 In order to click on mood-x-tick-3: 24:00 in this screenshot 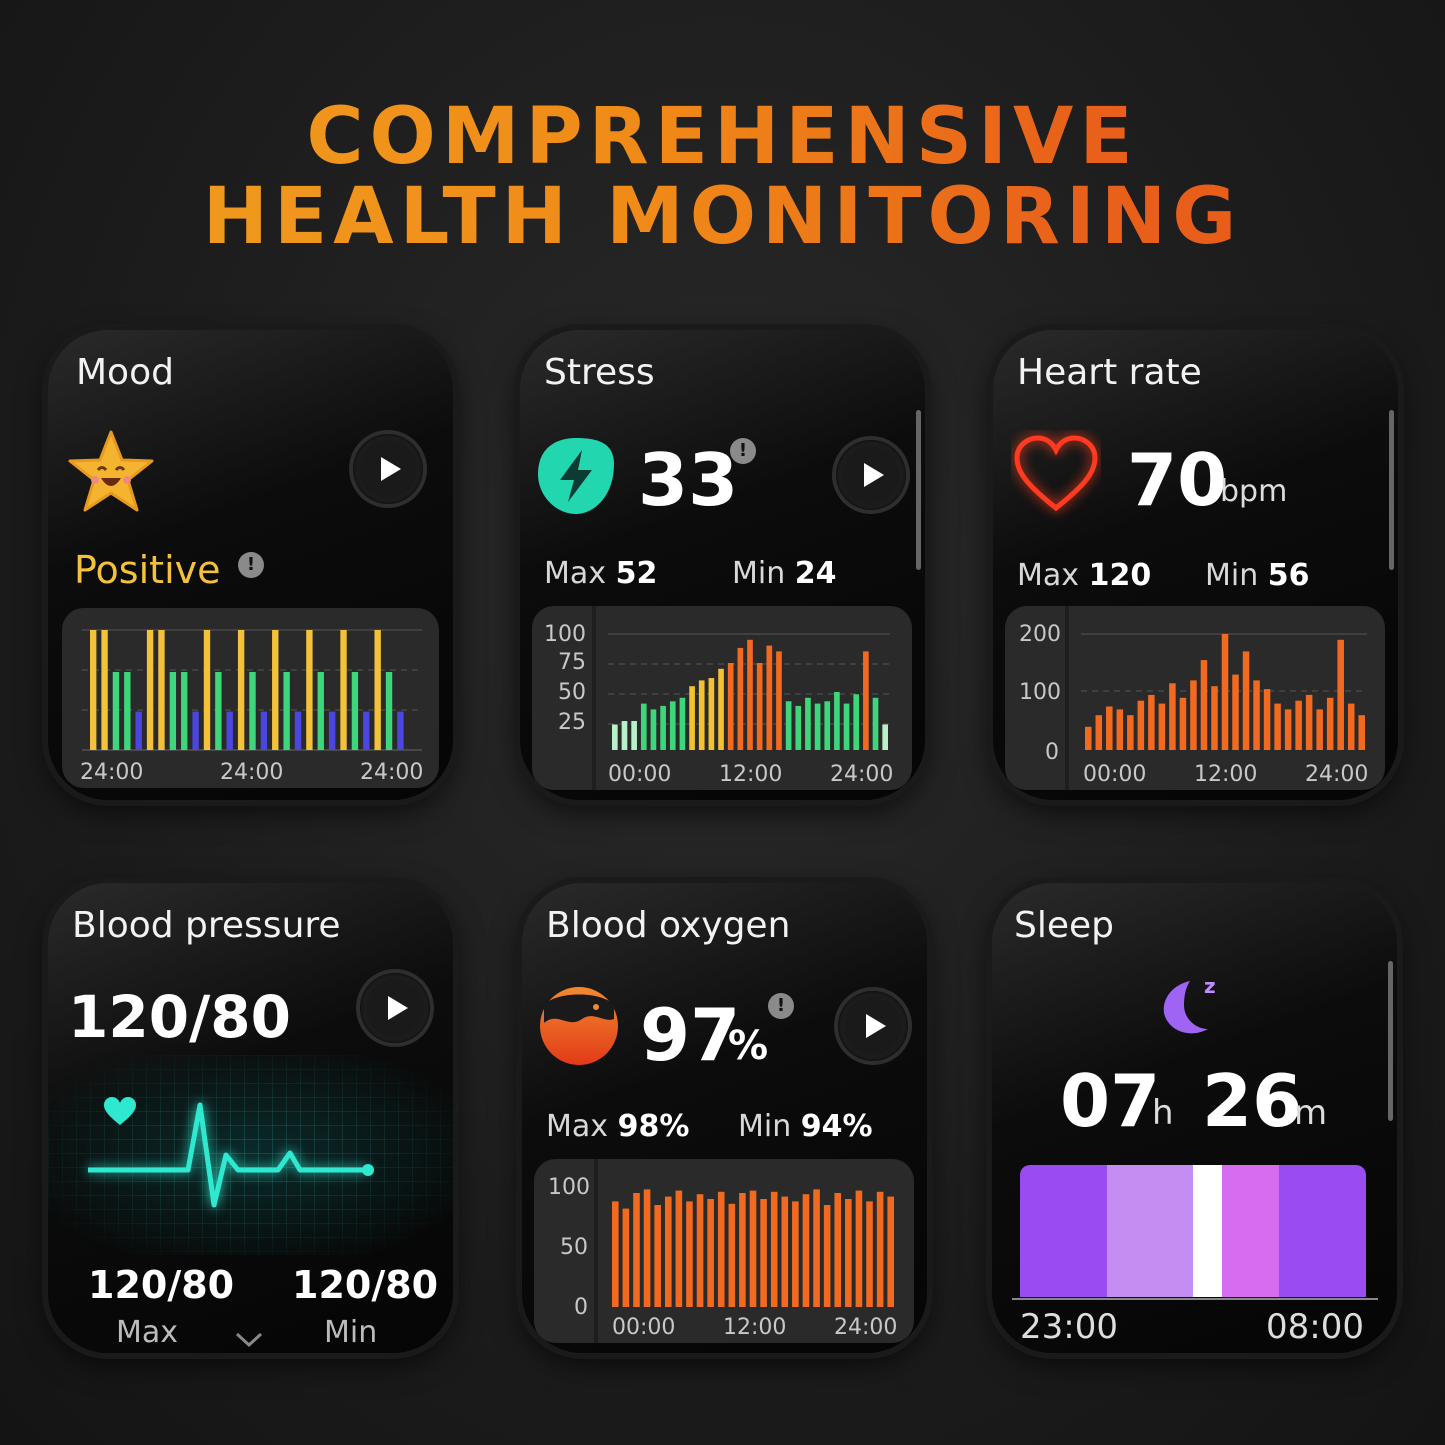, I will do `click(392, 772)`.